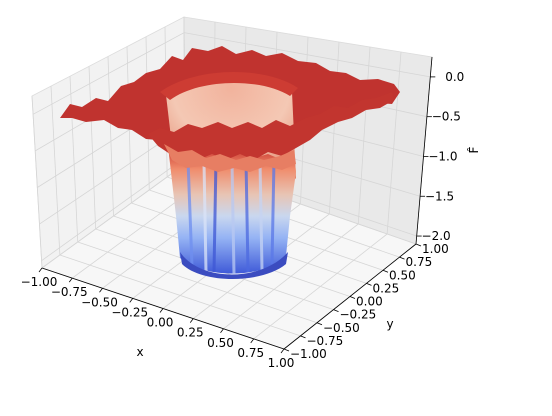 The image size is (552, 416). I want to click on surface-inner-rim, so click(229, 85).